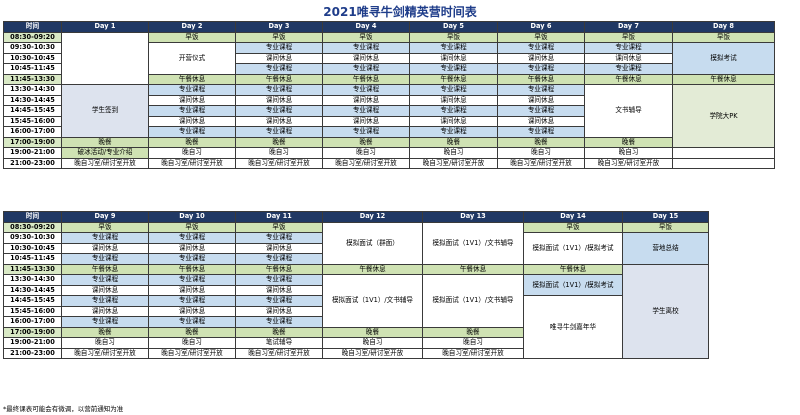 The height and width of the screenshot is (415, 800). I want to click on table-row: 17:00-19:00 晚餐 晚餐 晚餐 晚餐 晚餐, so click(356, 332).